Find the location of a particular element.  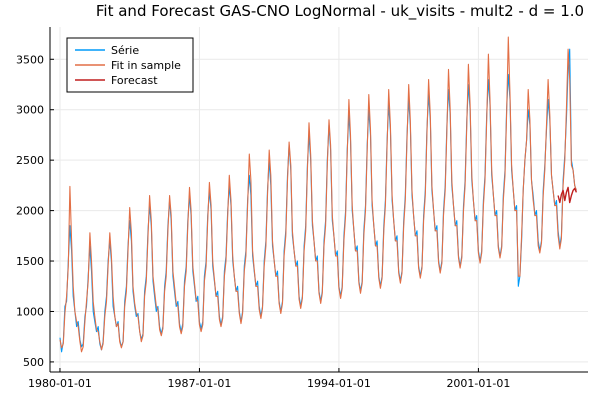

legend-label: Forecast is located at coordinates (134, 80).